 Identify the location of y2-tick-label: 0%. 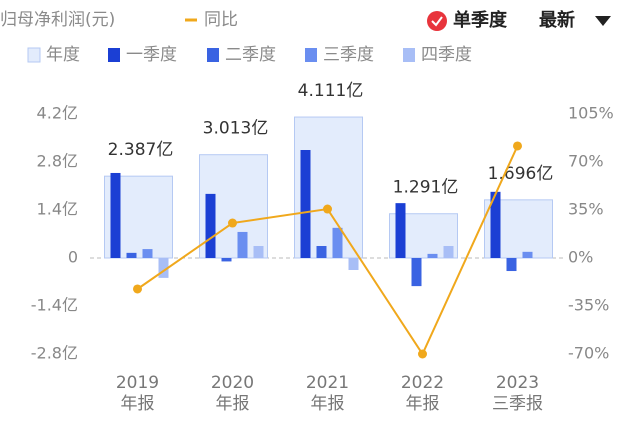
(580, 257).